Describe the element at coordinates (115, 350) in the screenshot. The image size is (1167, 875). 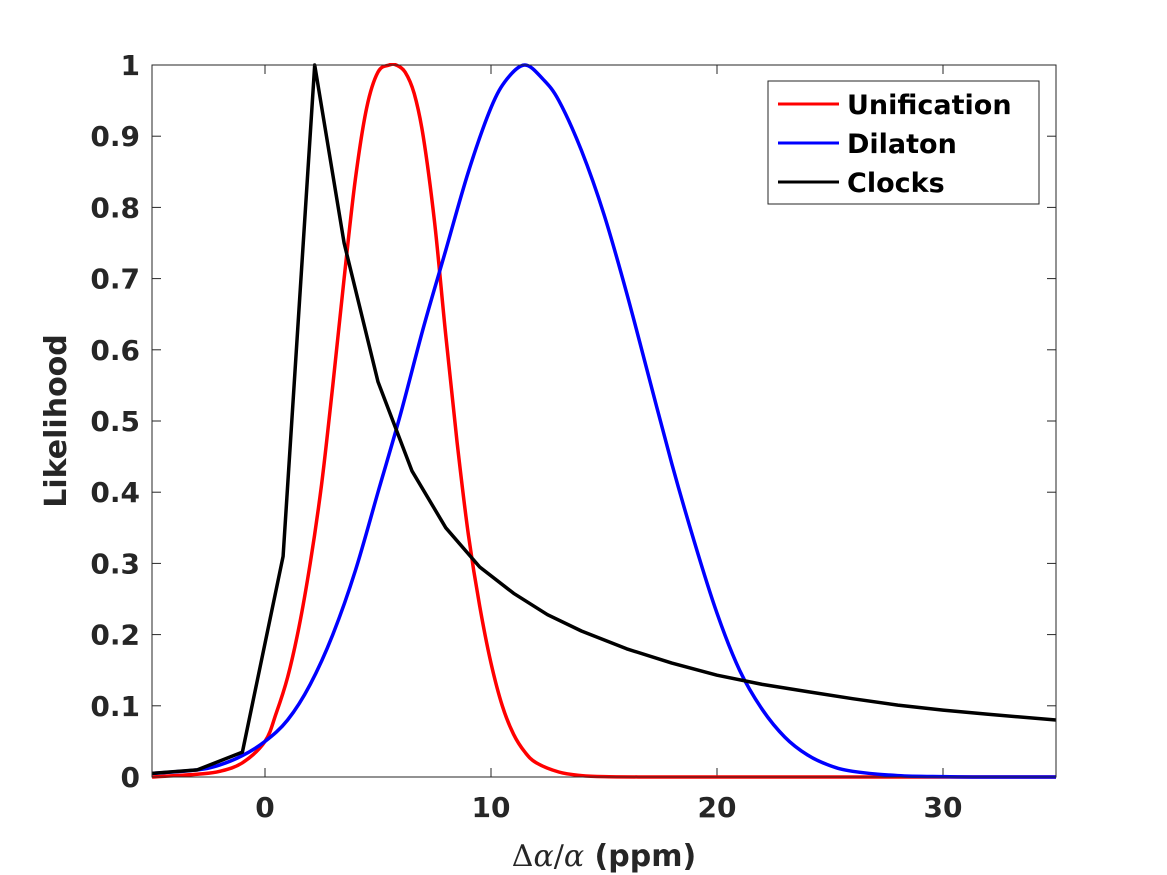
I see `y-tick-label: 0.6` at that location.